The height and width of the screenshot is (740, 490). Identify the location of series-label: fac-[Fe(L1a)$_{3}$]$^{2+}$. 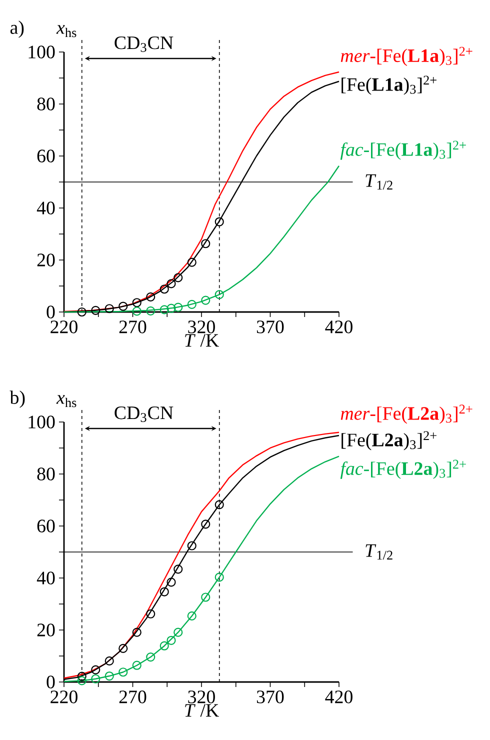
(403, 150).